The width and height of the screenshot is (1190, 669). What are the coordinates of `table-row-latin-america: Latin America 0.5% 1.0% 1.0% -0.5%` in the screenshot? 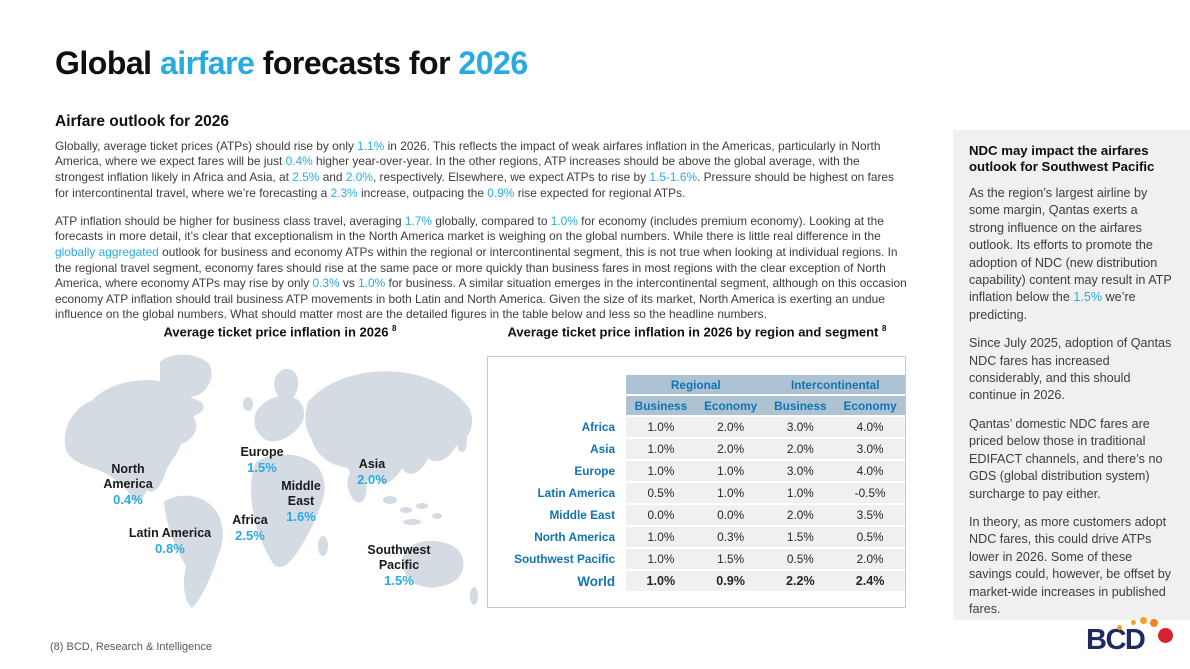 It's located at (697, 493).